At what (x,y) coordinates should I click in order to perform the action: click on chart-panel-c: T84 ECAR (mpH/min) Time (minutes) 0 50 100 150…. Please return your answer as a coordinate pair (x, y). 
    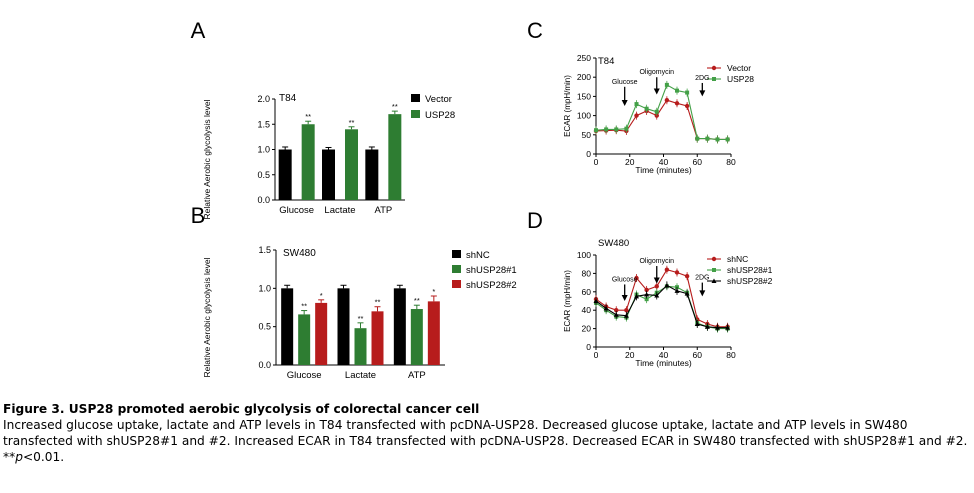
    Looking at the image, I should click on (658, 114).